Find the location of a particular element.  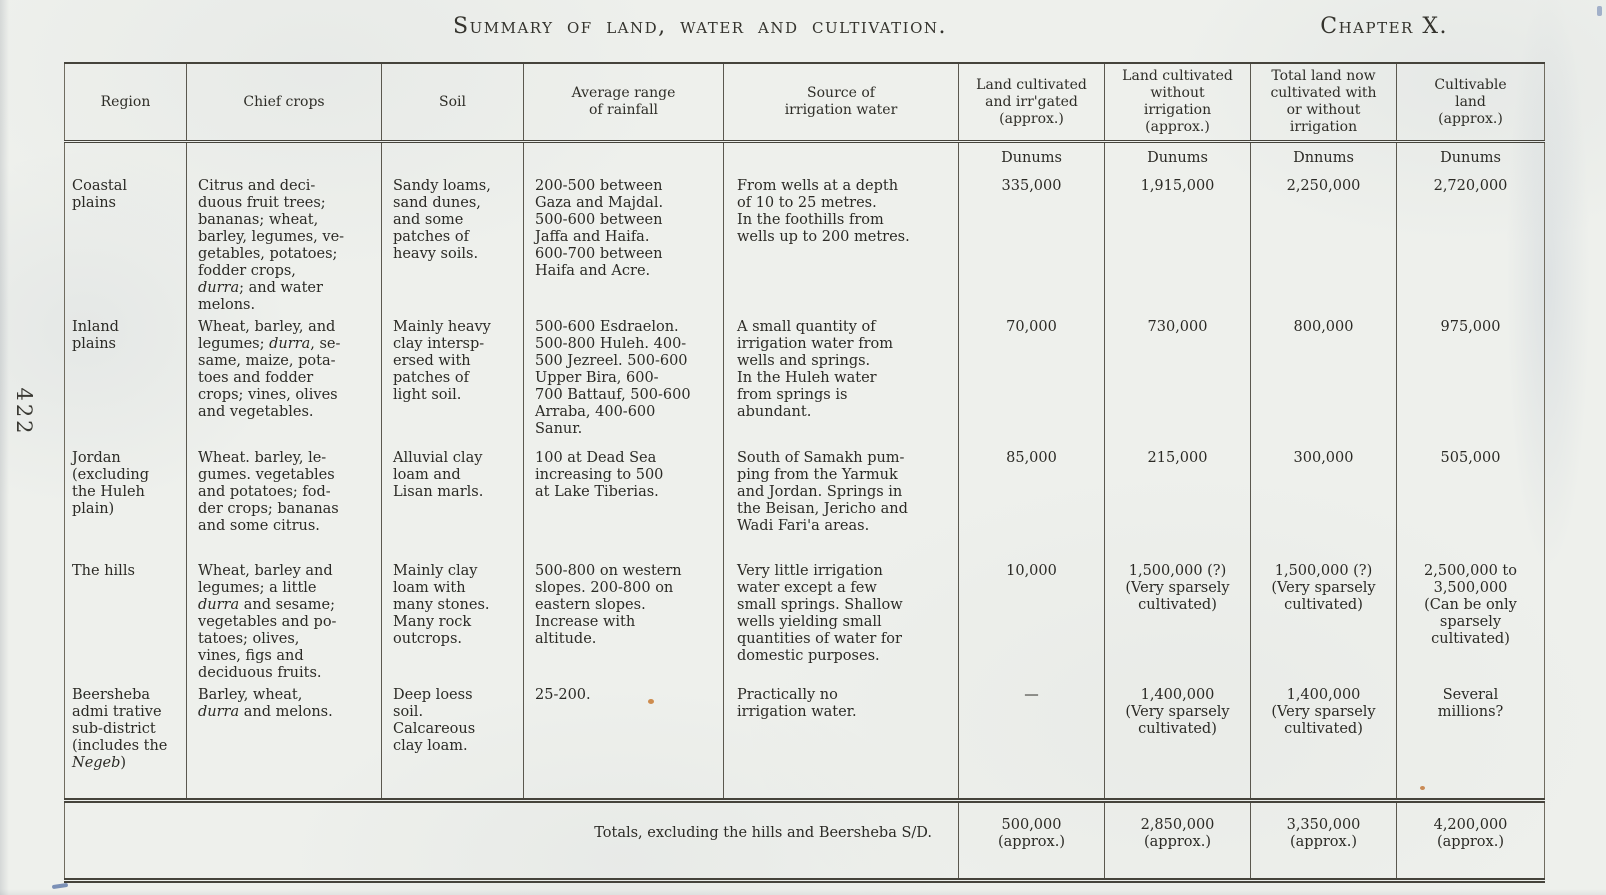

totals-value-cell: 4,200,000 (approx.) is located at coordinates (1470, 840).